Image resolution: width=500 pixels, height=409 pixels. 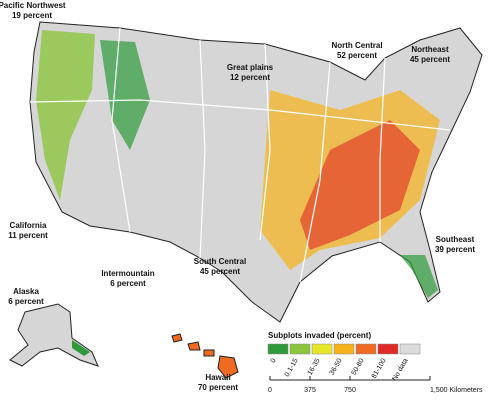 I want to click on fl-patch, so click(x=419, y=276).